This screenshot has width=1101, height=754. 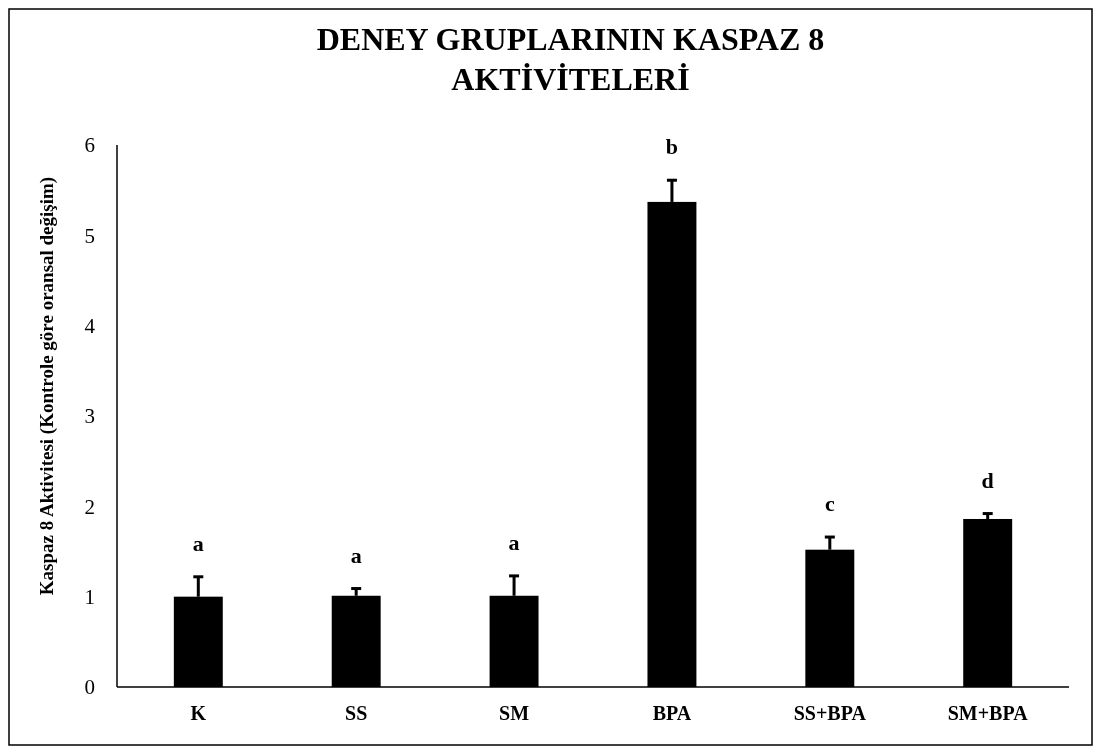 What do you see at coordinates (89, 235) in the screenshot?
I see `y-tick-label: 5` at bounding box center [89, 235].